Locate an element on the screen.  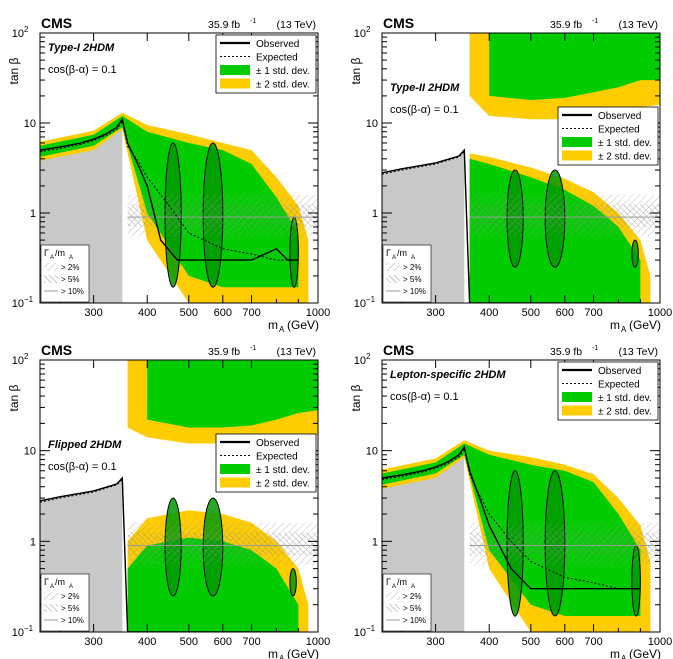
high-tanb-region is located at coordinates (564, 76).